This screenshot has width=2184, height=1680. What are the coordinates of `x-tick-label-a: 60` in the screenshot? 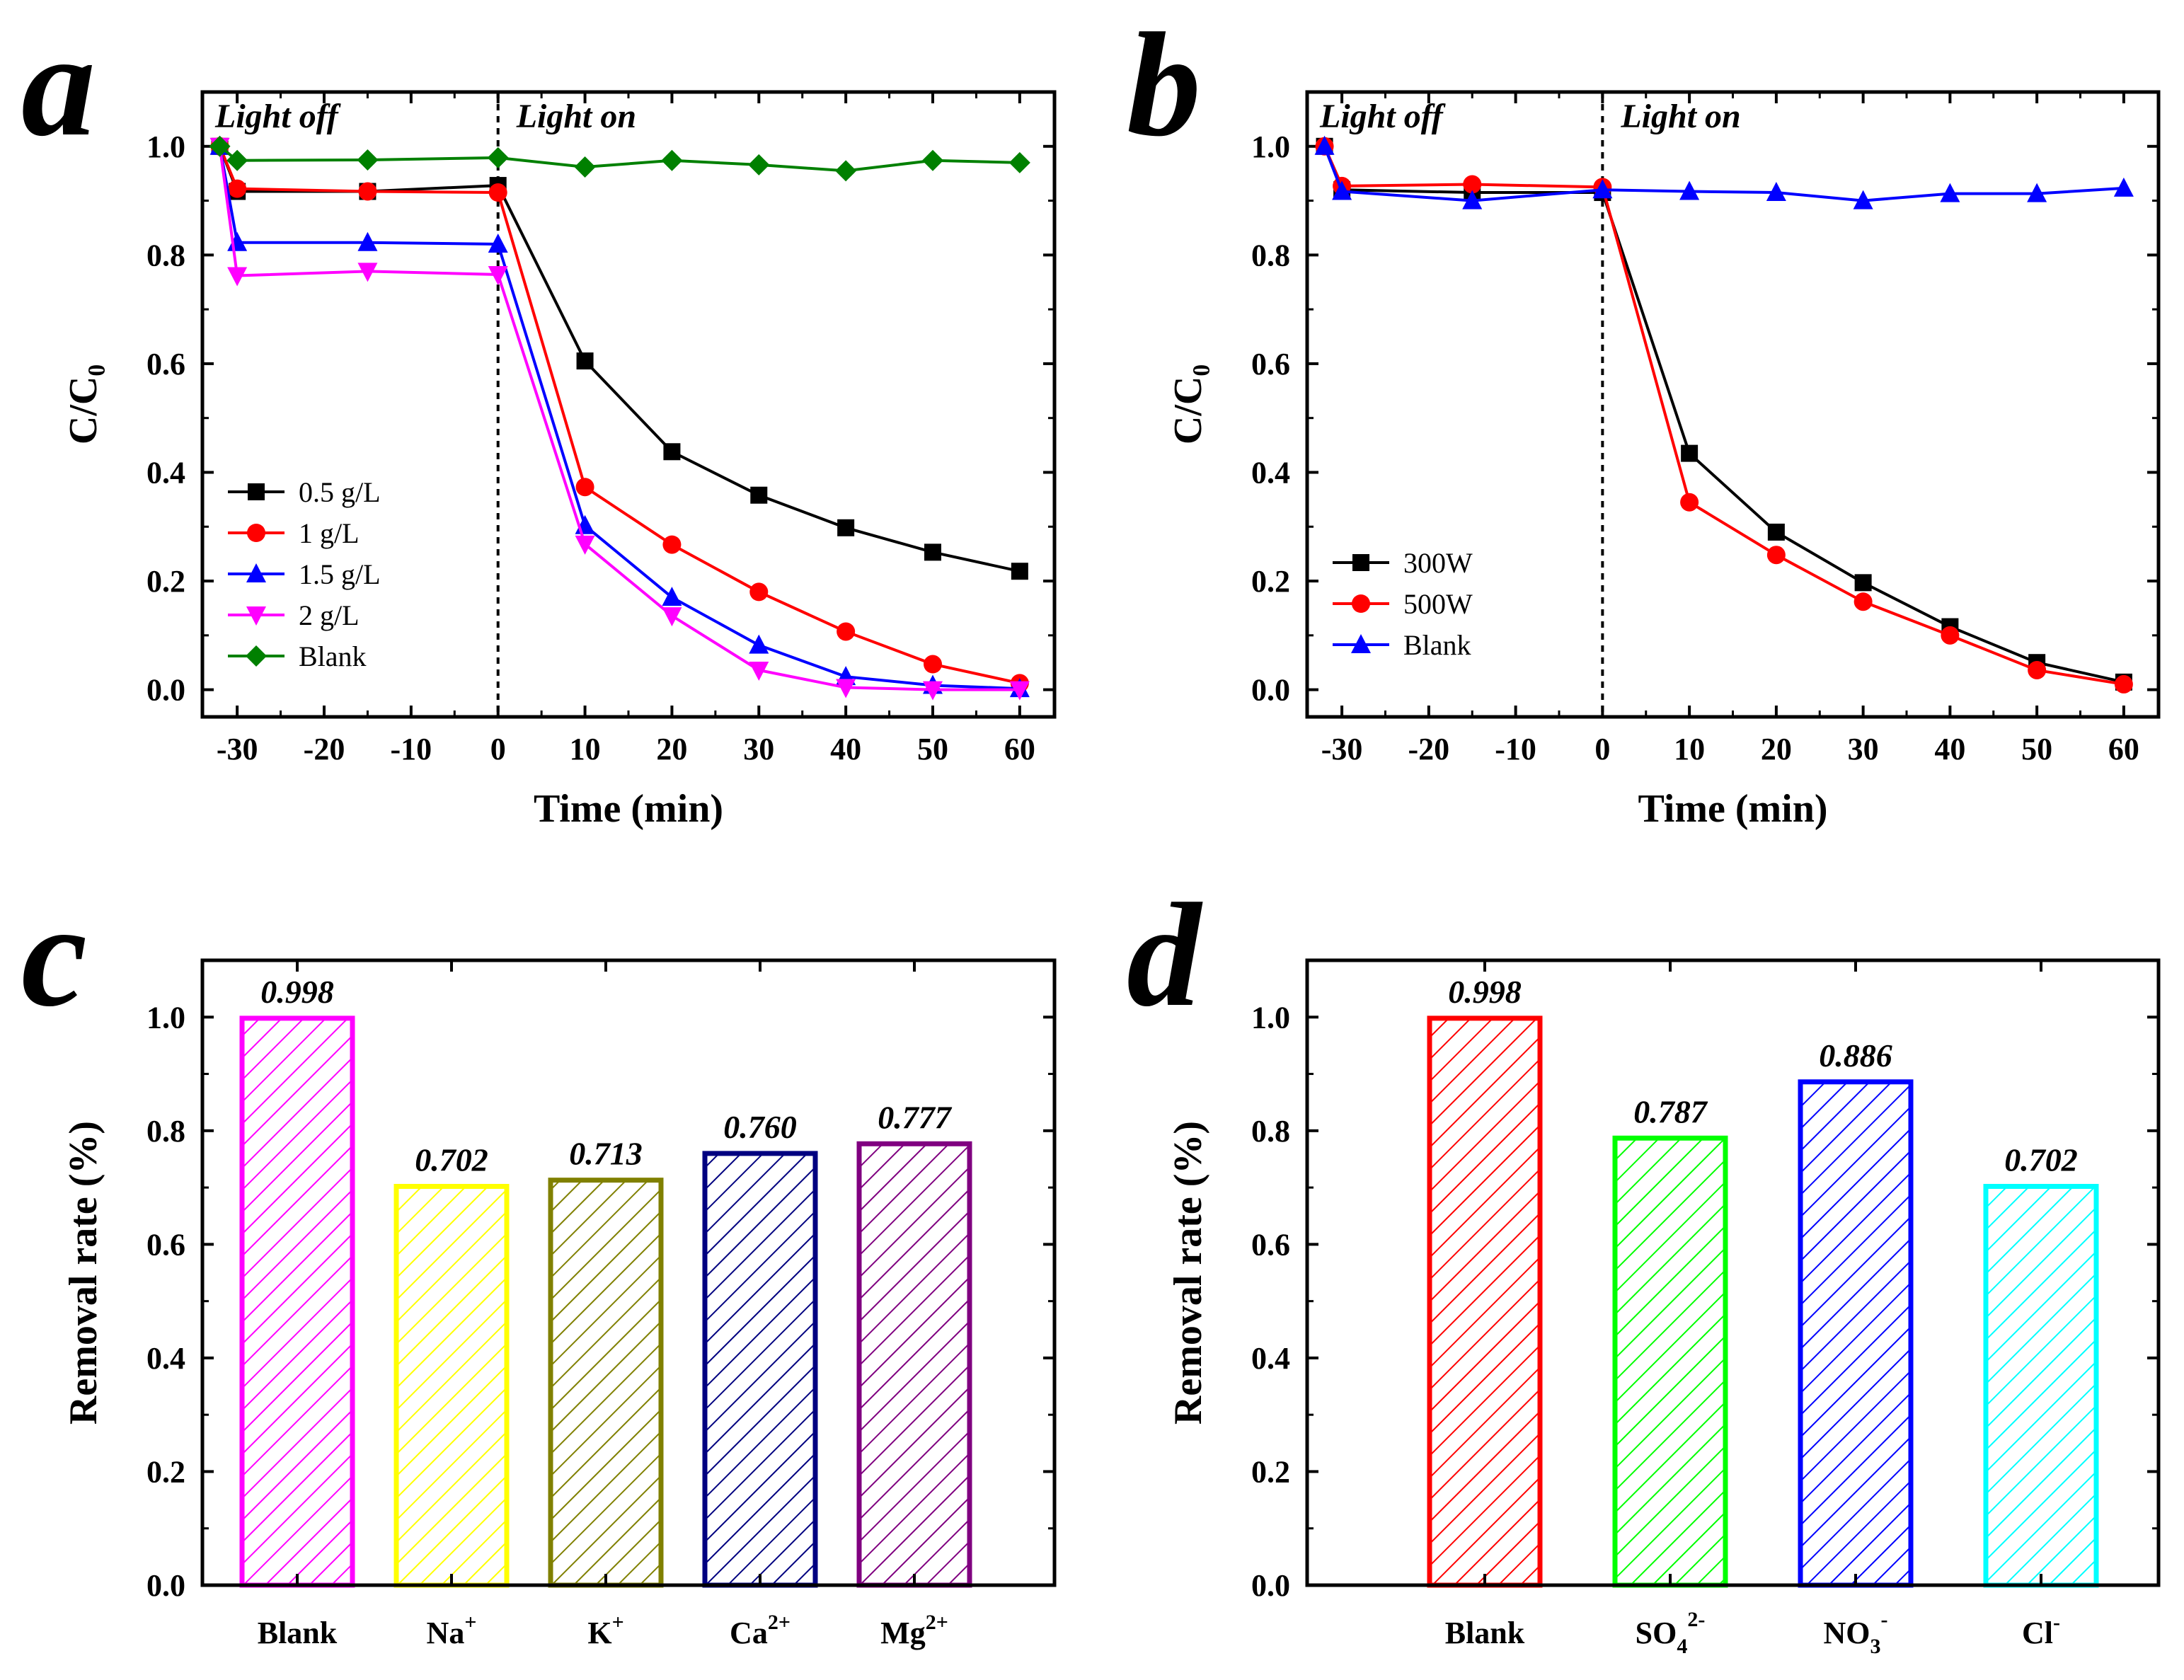 It's located at (1019, 749).